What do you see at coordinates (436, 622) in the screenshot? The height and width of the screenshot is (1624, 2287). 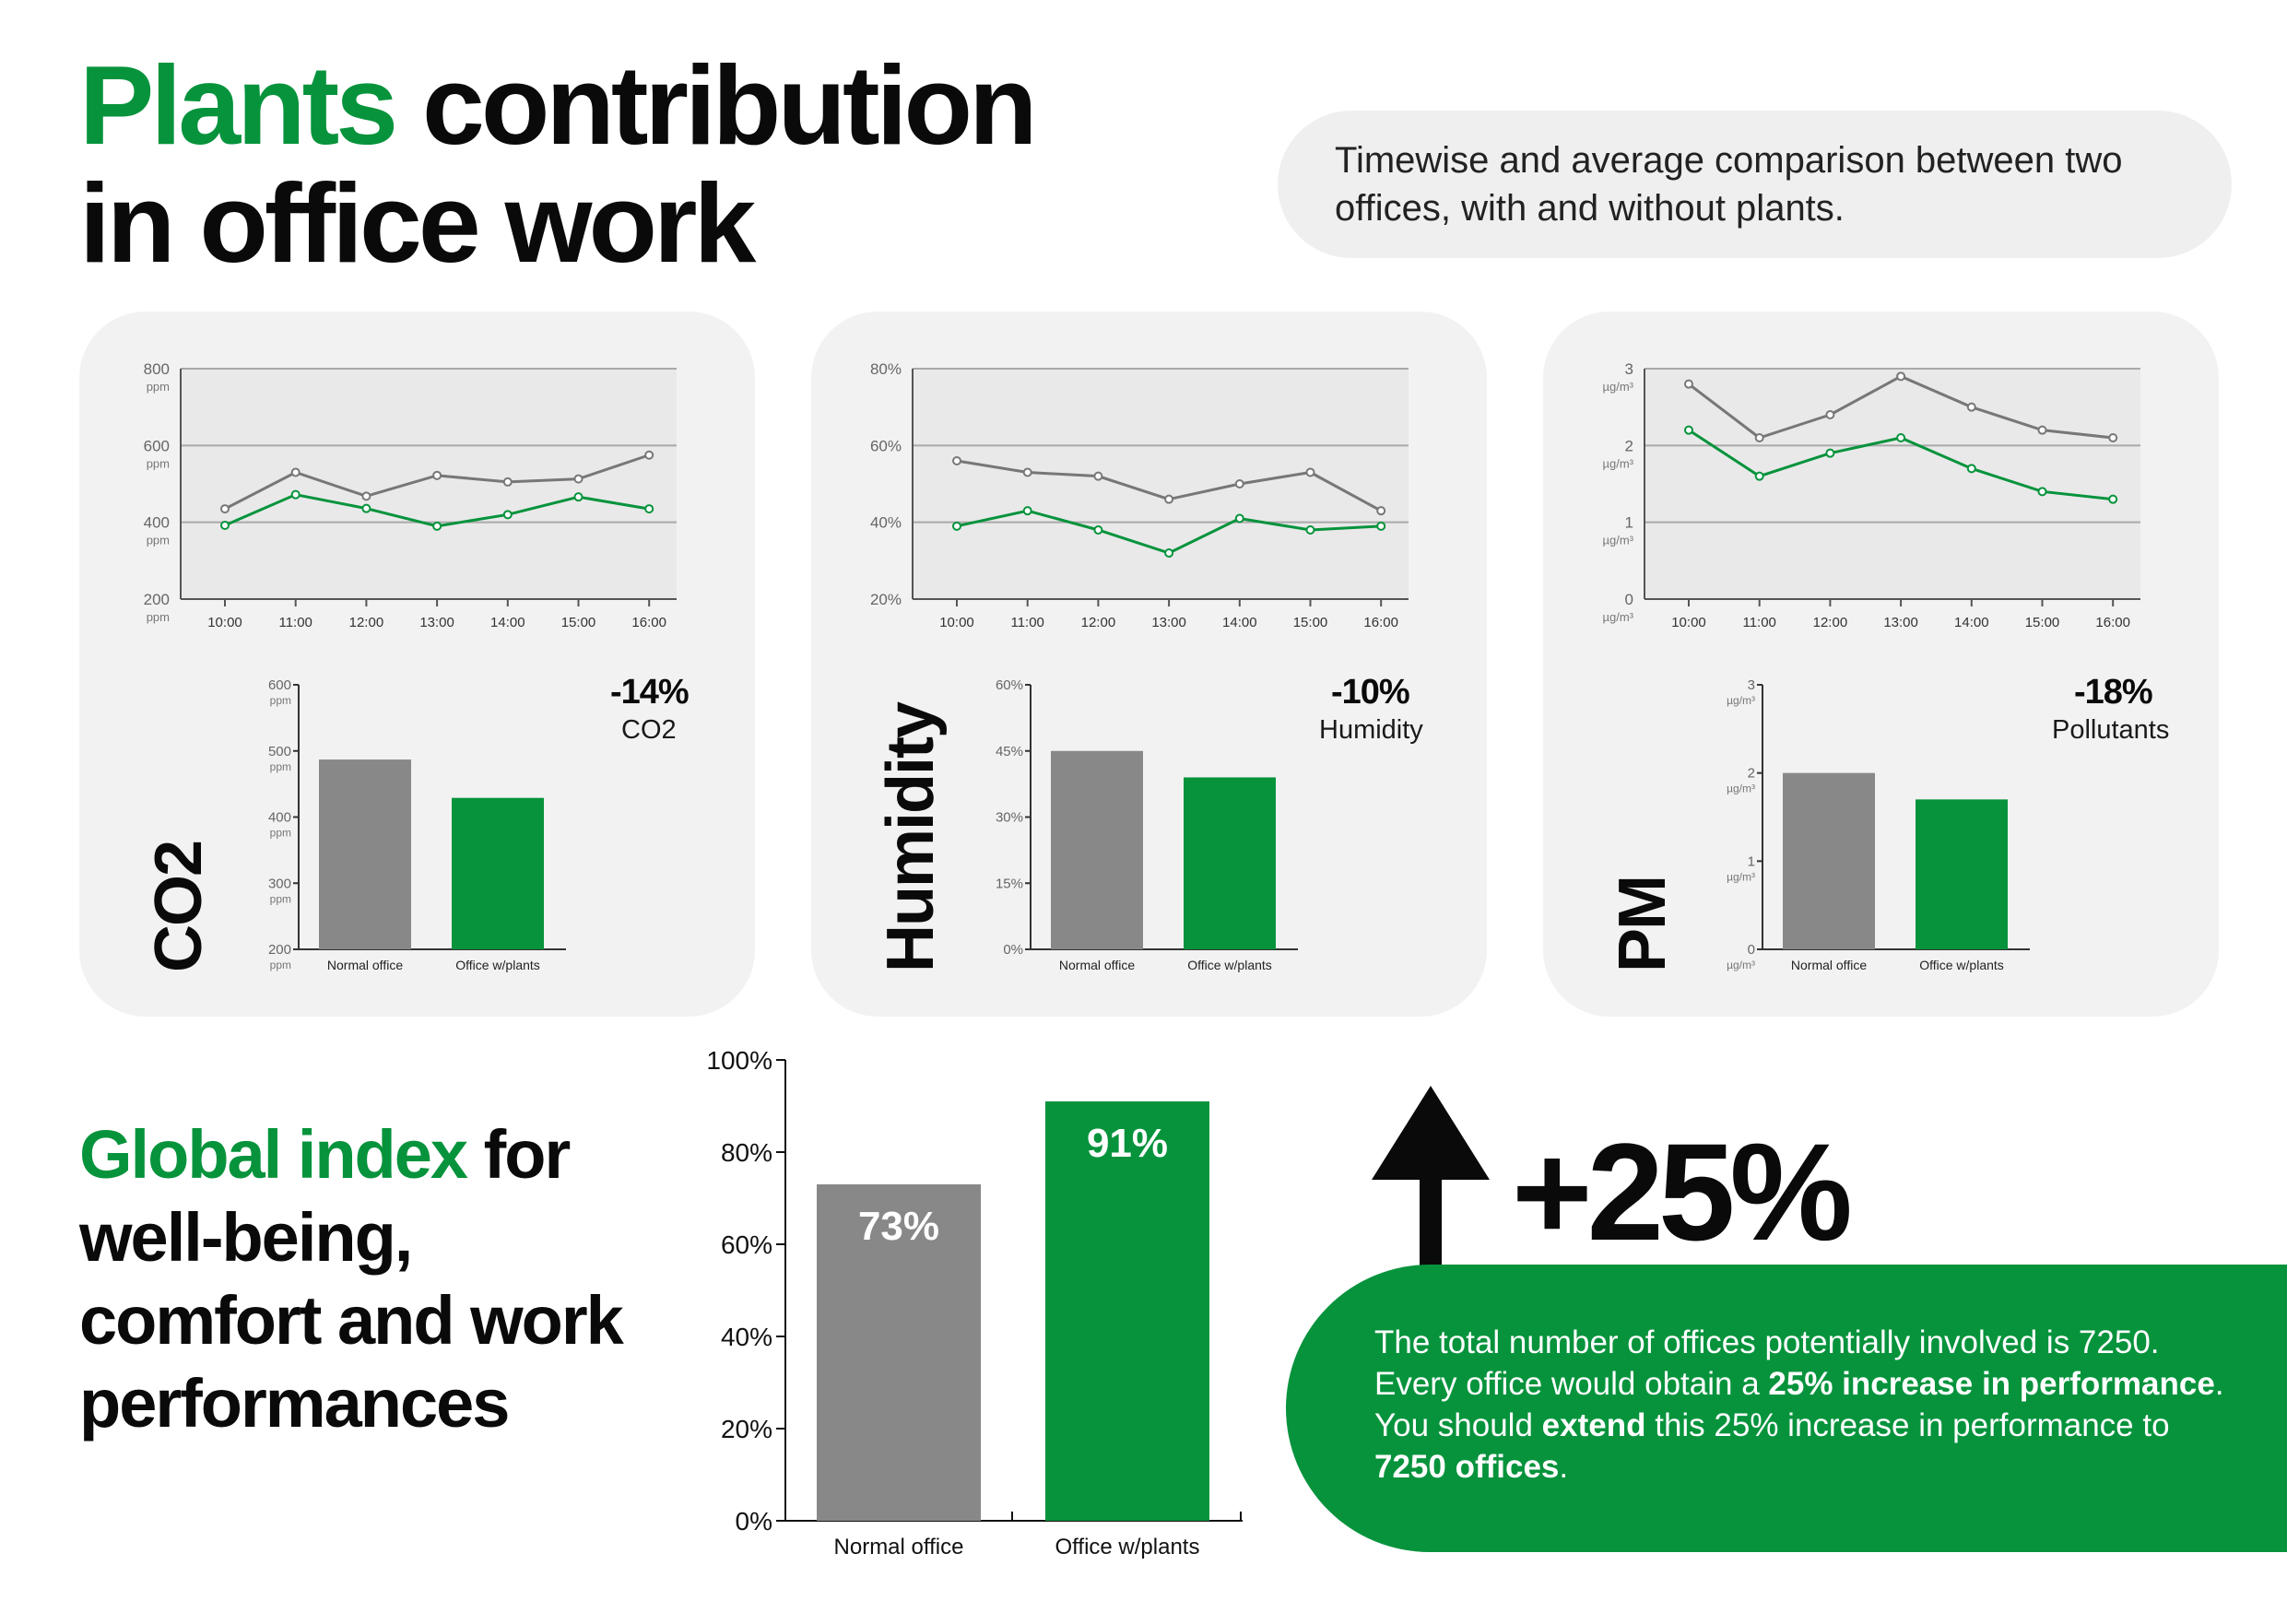 I see `co2-line-x-tick: 13:00` at bounding box center [436, 622].